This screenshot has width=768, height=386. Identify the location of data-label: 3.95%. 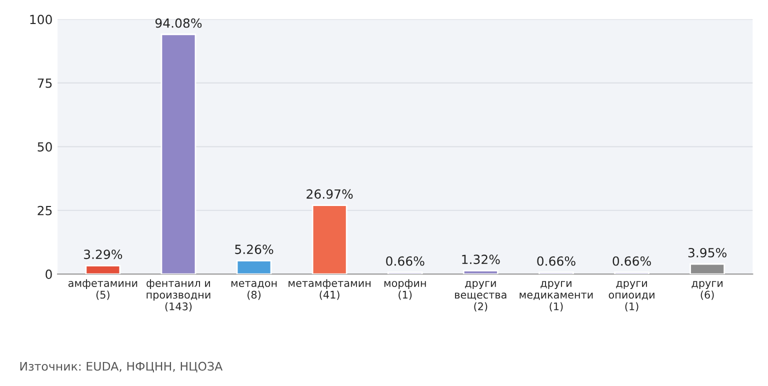
(707, 253).